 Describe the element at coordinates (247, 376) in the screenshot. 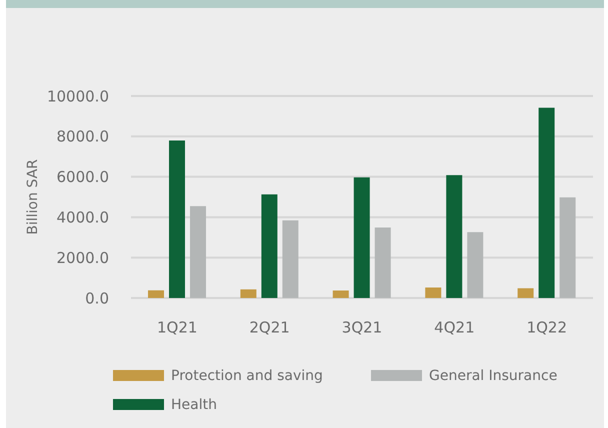

I see `legend-label: Protection and saving` at that location.